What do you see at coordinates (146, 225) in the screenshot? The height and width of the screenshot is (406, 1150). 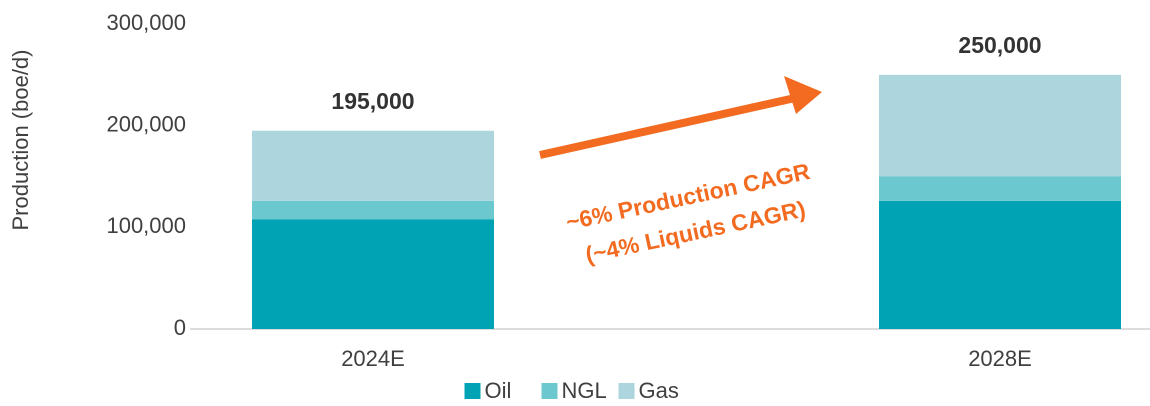 I see `y-tick-label: 100,000` at bounding box center [146, 225].